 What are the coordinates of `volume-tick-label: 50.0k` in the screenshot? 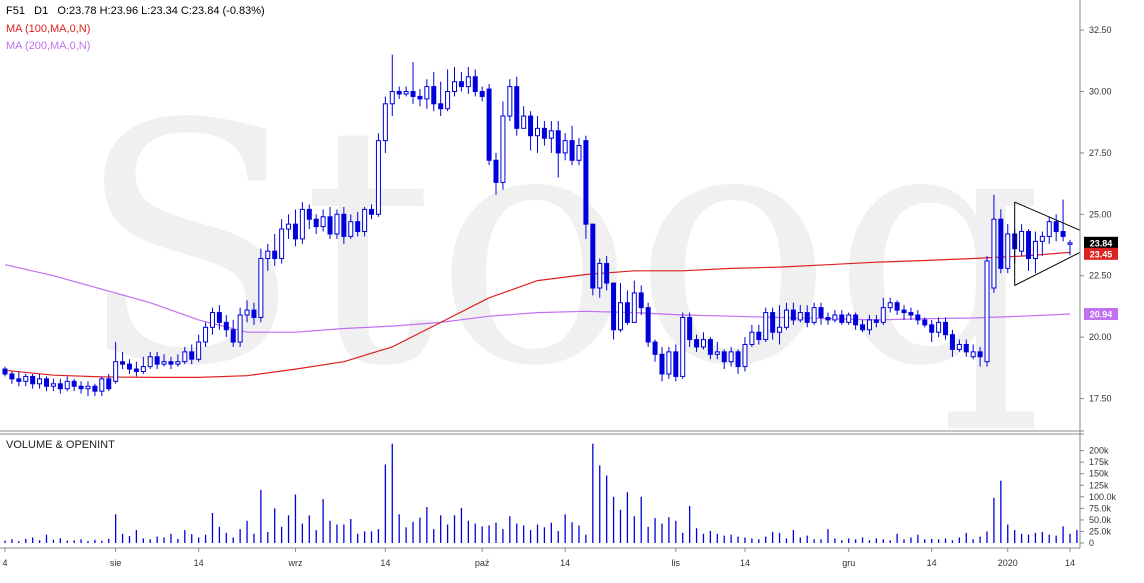 It's located at (1100, 520).